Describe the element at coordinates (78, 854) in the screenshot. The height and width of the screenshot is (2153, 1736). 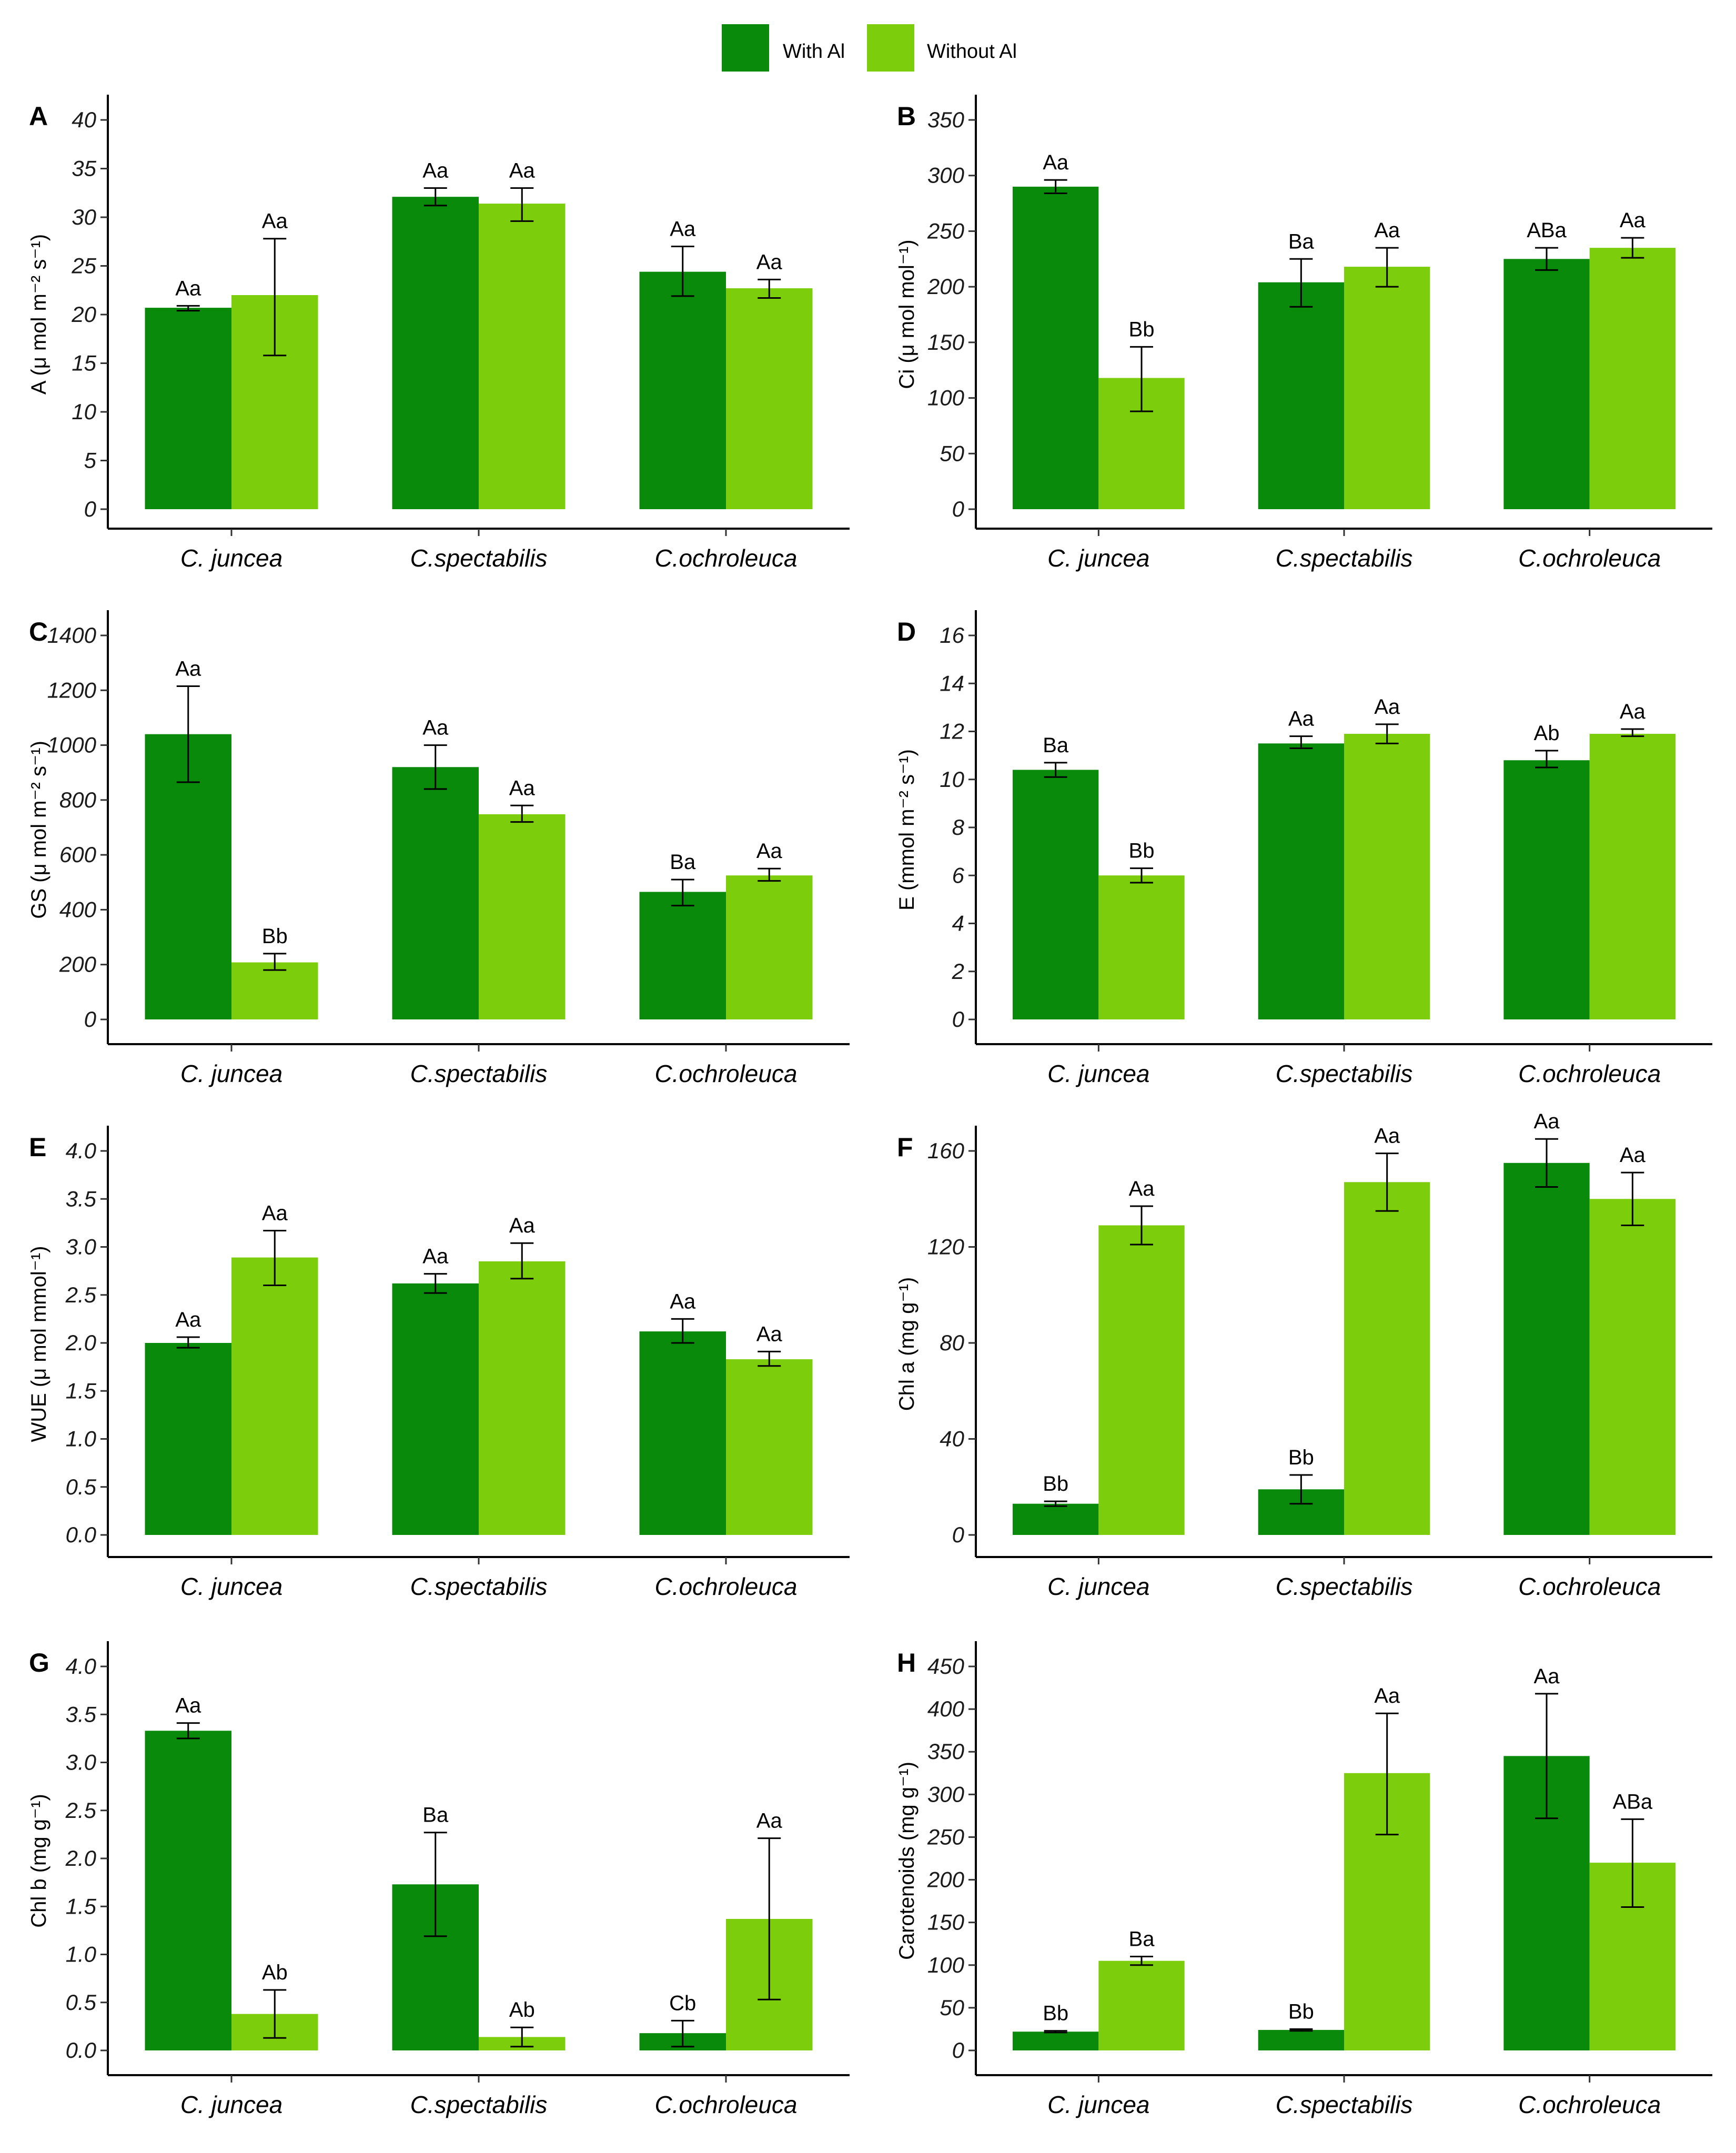
I see `y-tick-label: 600` at that location.